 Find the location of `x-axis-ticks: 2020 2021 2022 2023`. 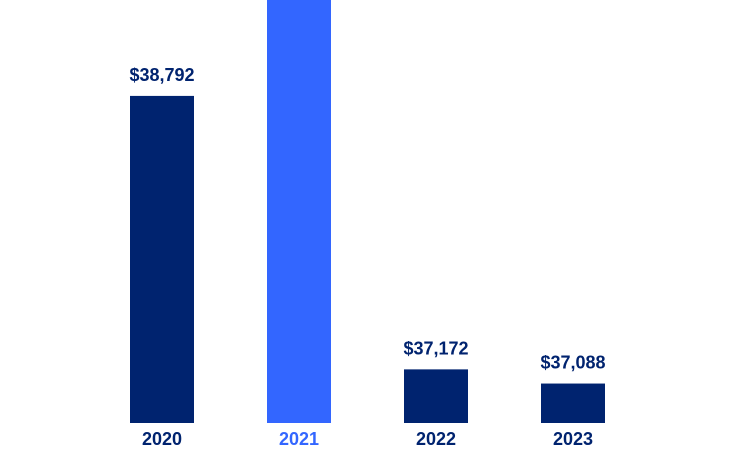

x-axis-ticks: 2020 2021 2022 2023 is located at coordinates (367, 439).